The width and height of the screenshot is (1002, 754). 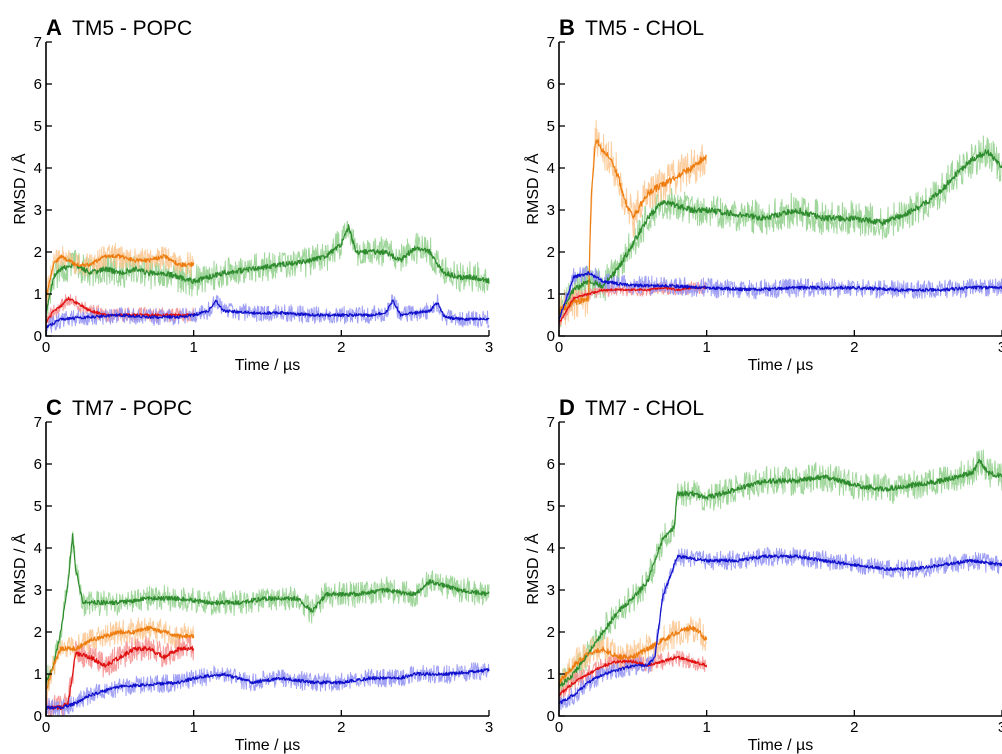 I want to click on panel-letter: A, so click(x=54, y=27).